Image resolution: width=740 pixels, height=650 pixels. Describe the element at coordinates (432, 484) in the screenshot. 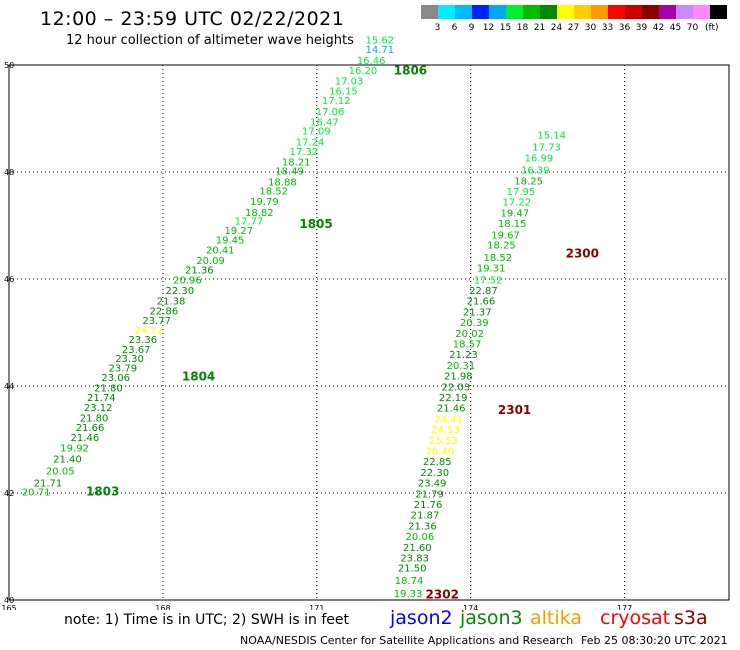

I see `swh-value: 23.49` at that location.